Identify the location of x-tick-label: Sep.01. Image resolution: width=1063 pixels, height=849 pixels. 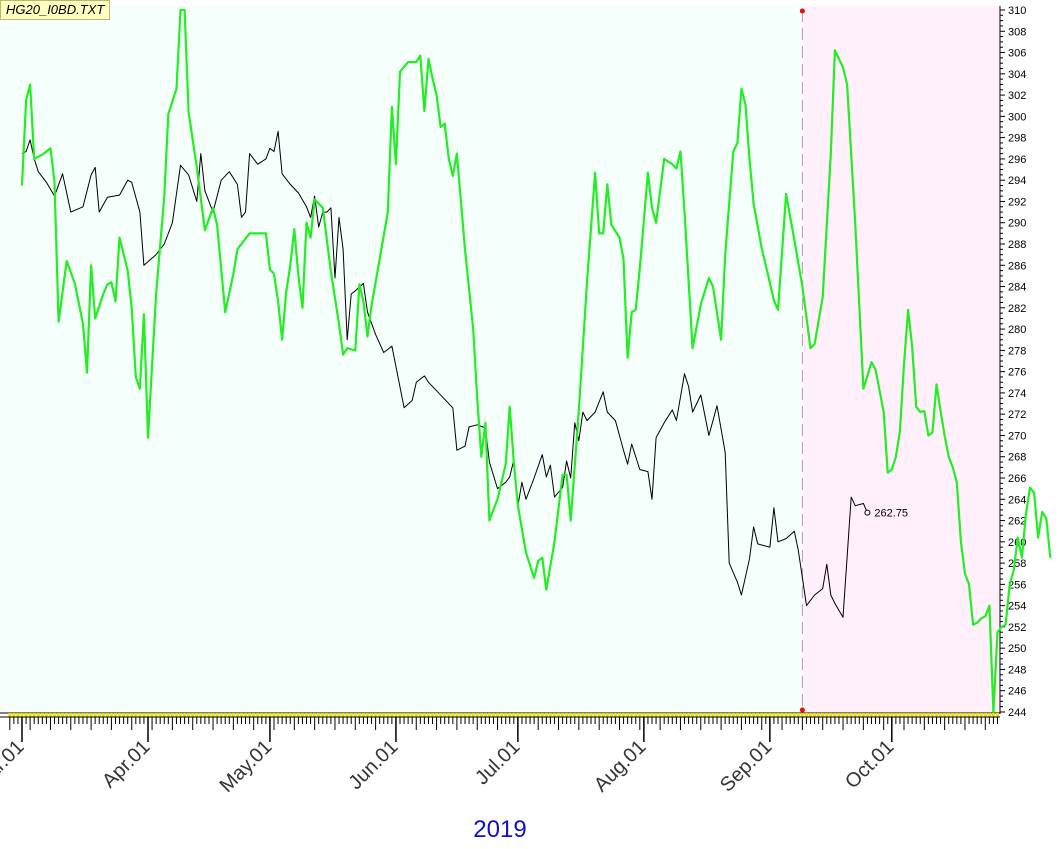
(746, 766).